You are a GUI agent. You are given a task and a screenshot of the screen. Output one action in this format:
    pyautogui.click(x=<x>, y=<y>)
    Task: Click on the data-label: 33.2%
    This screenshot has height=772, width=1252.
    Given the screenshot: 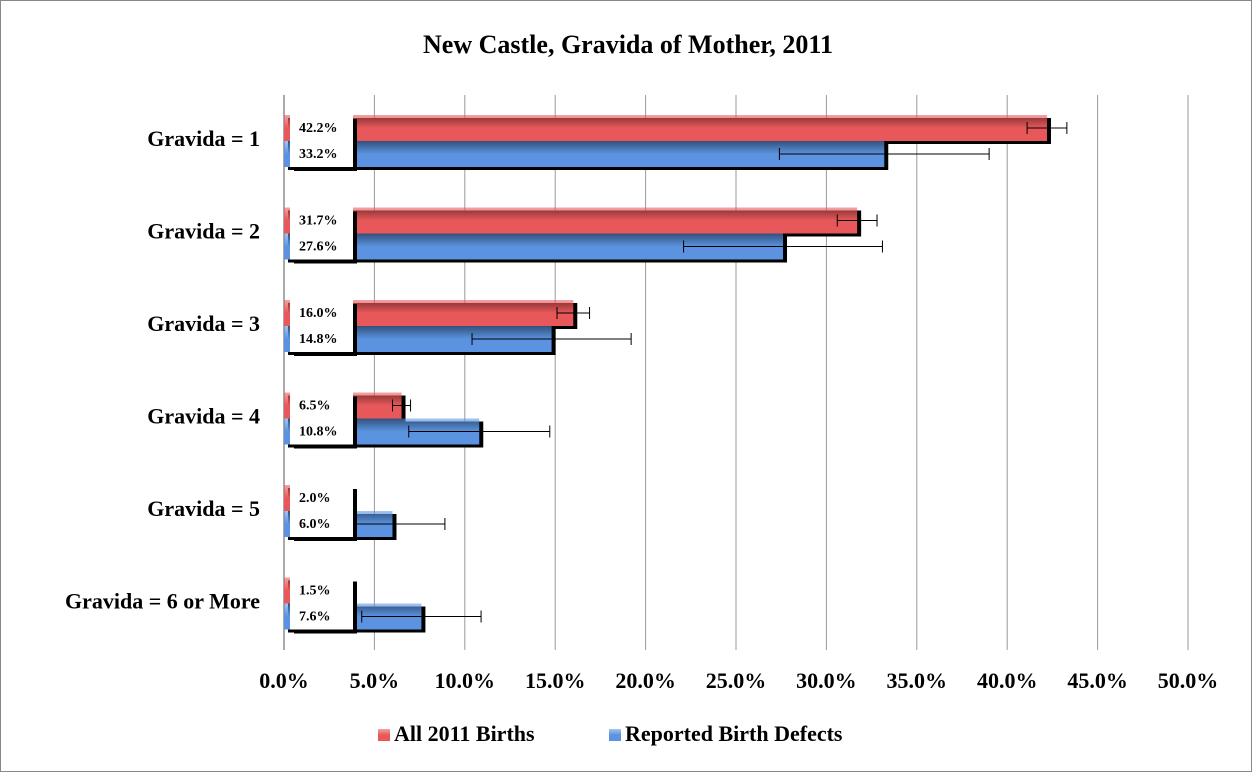 What is the action you would take?
    pyautogui.click(x=318, y=154)
    